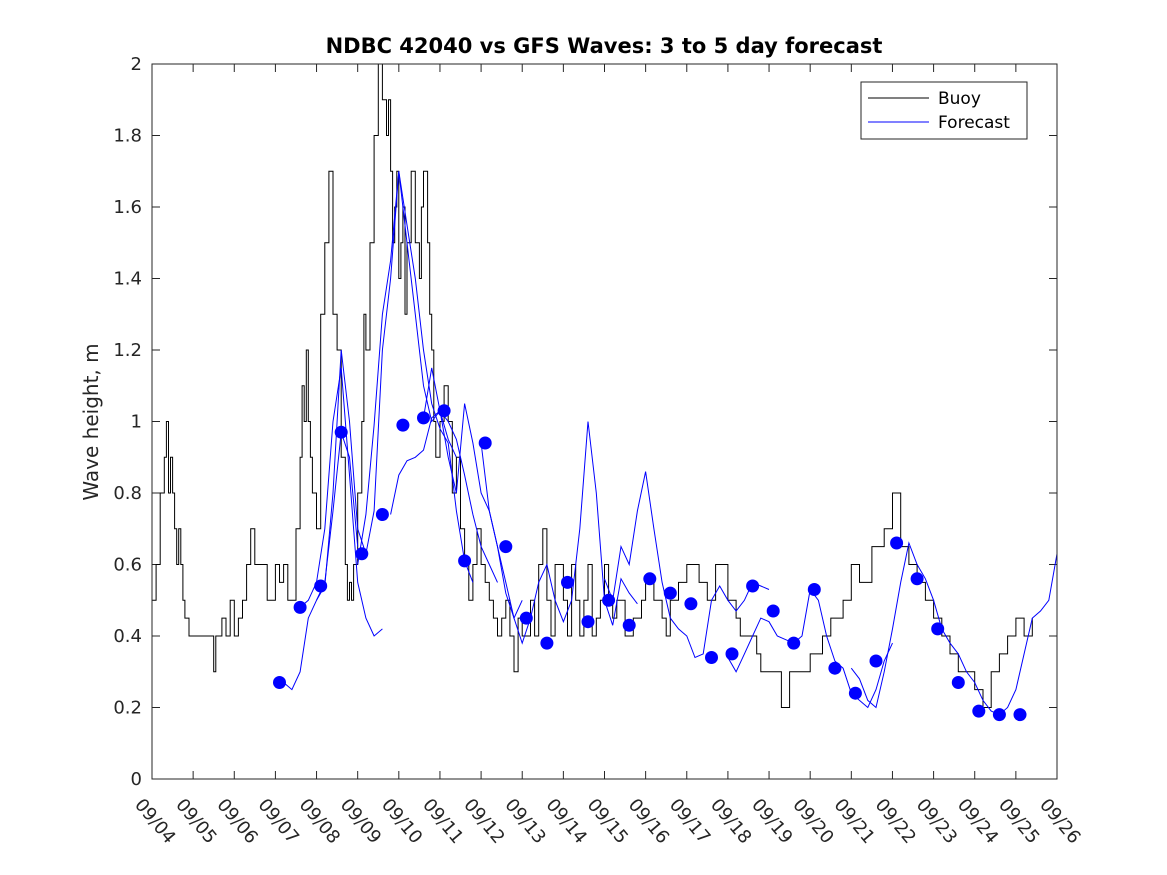 The image size is (1167, 875). I want to click on legend-box, so click(944, 110).